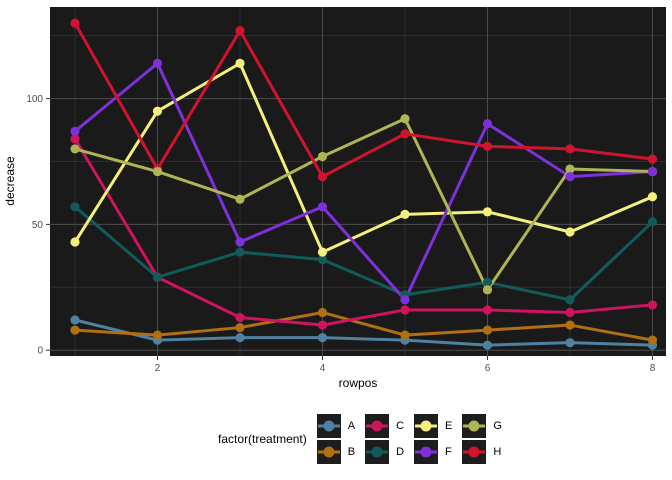 Image resolution: width=672 pixels, height=480 pixels. I want to click on legend-item-C: C, so click(384, 426).